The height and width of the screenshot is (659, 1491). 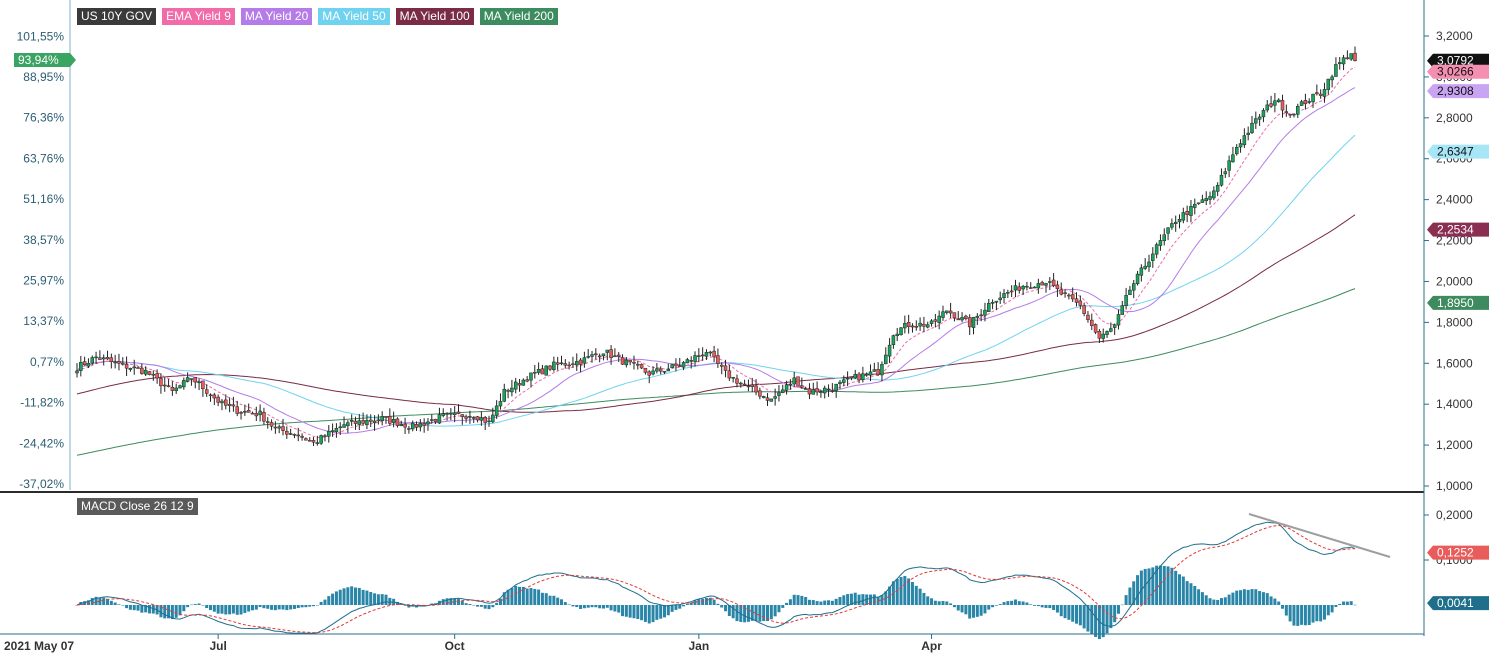 I want to click on macd-badge-label: 0,1252, so click(x=1455, y=553).